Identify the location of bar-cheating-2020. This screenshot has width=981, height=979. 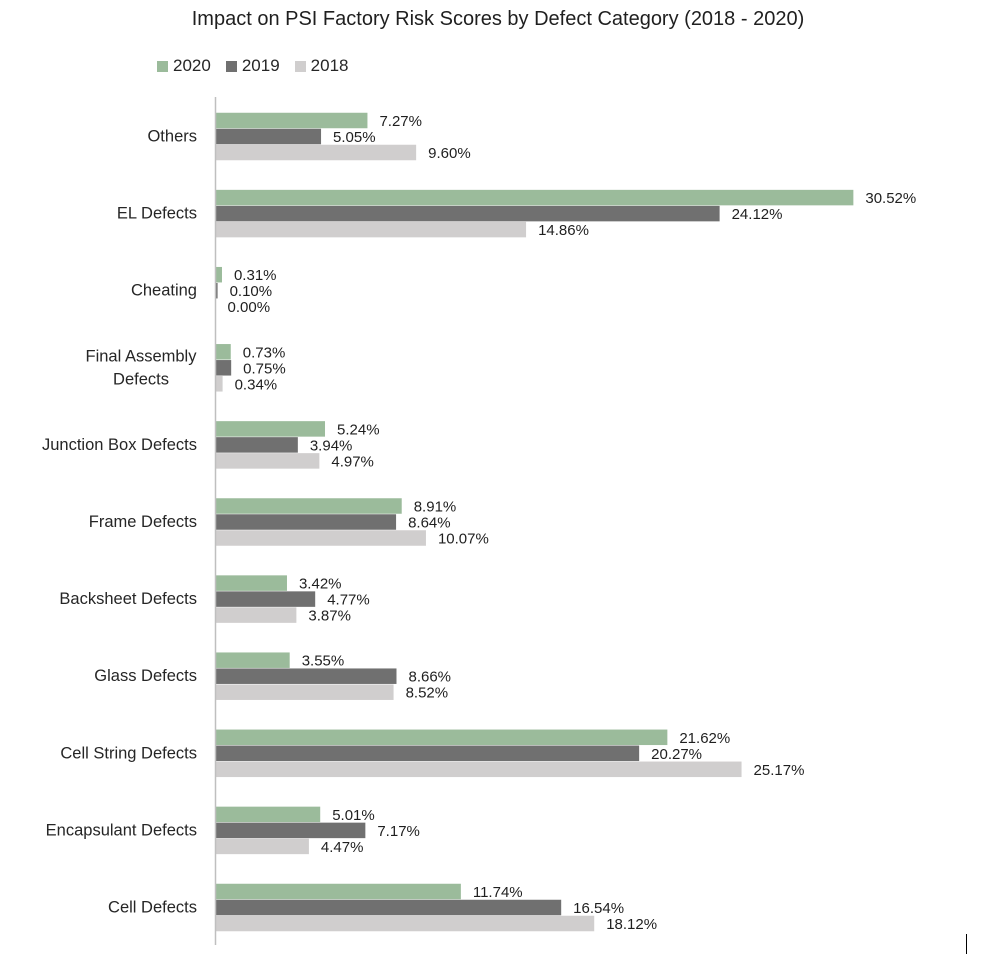
(218, 274).